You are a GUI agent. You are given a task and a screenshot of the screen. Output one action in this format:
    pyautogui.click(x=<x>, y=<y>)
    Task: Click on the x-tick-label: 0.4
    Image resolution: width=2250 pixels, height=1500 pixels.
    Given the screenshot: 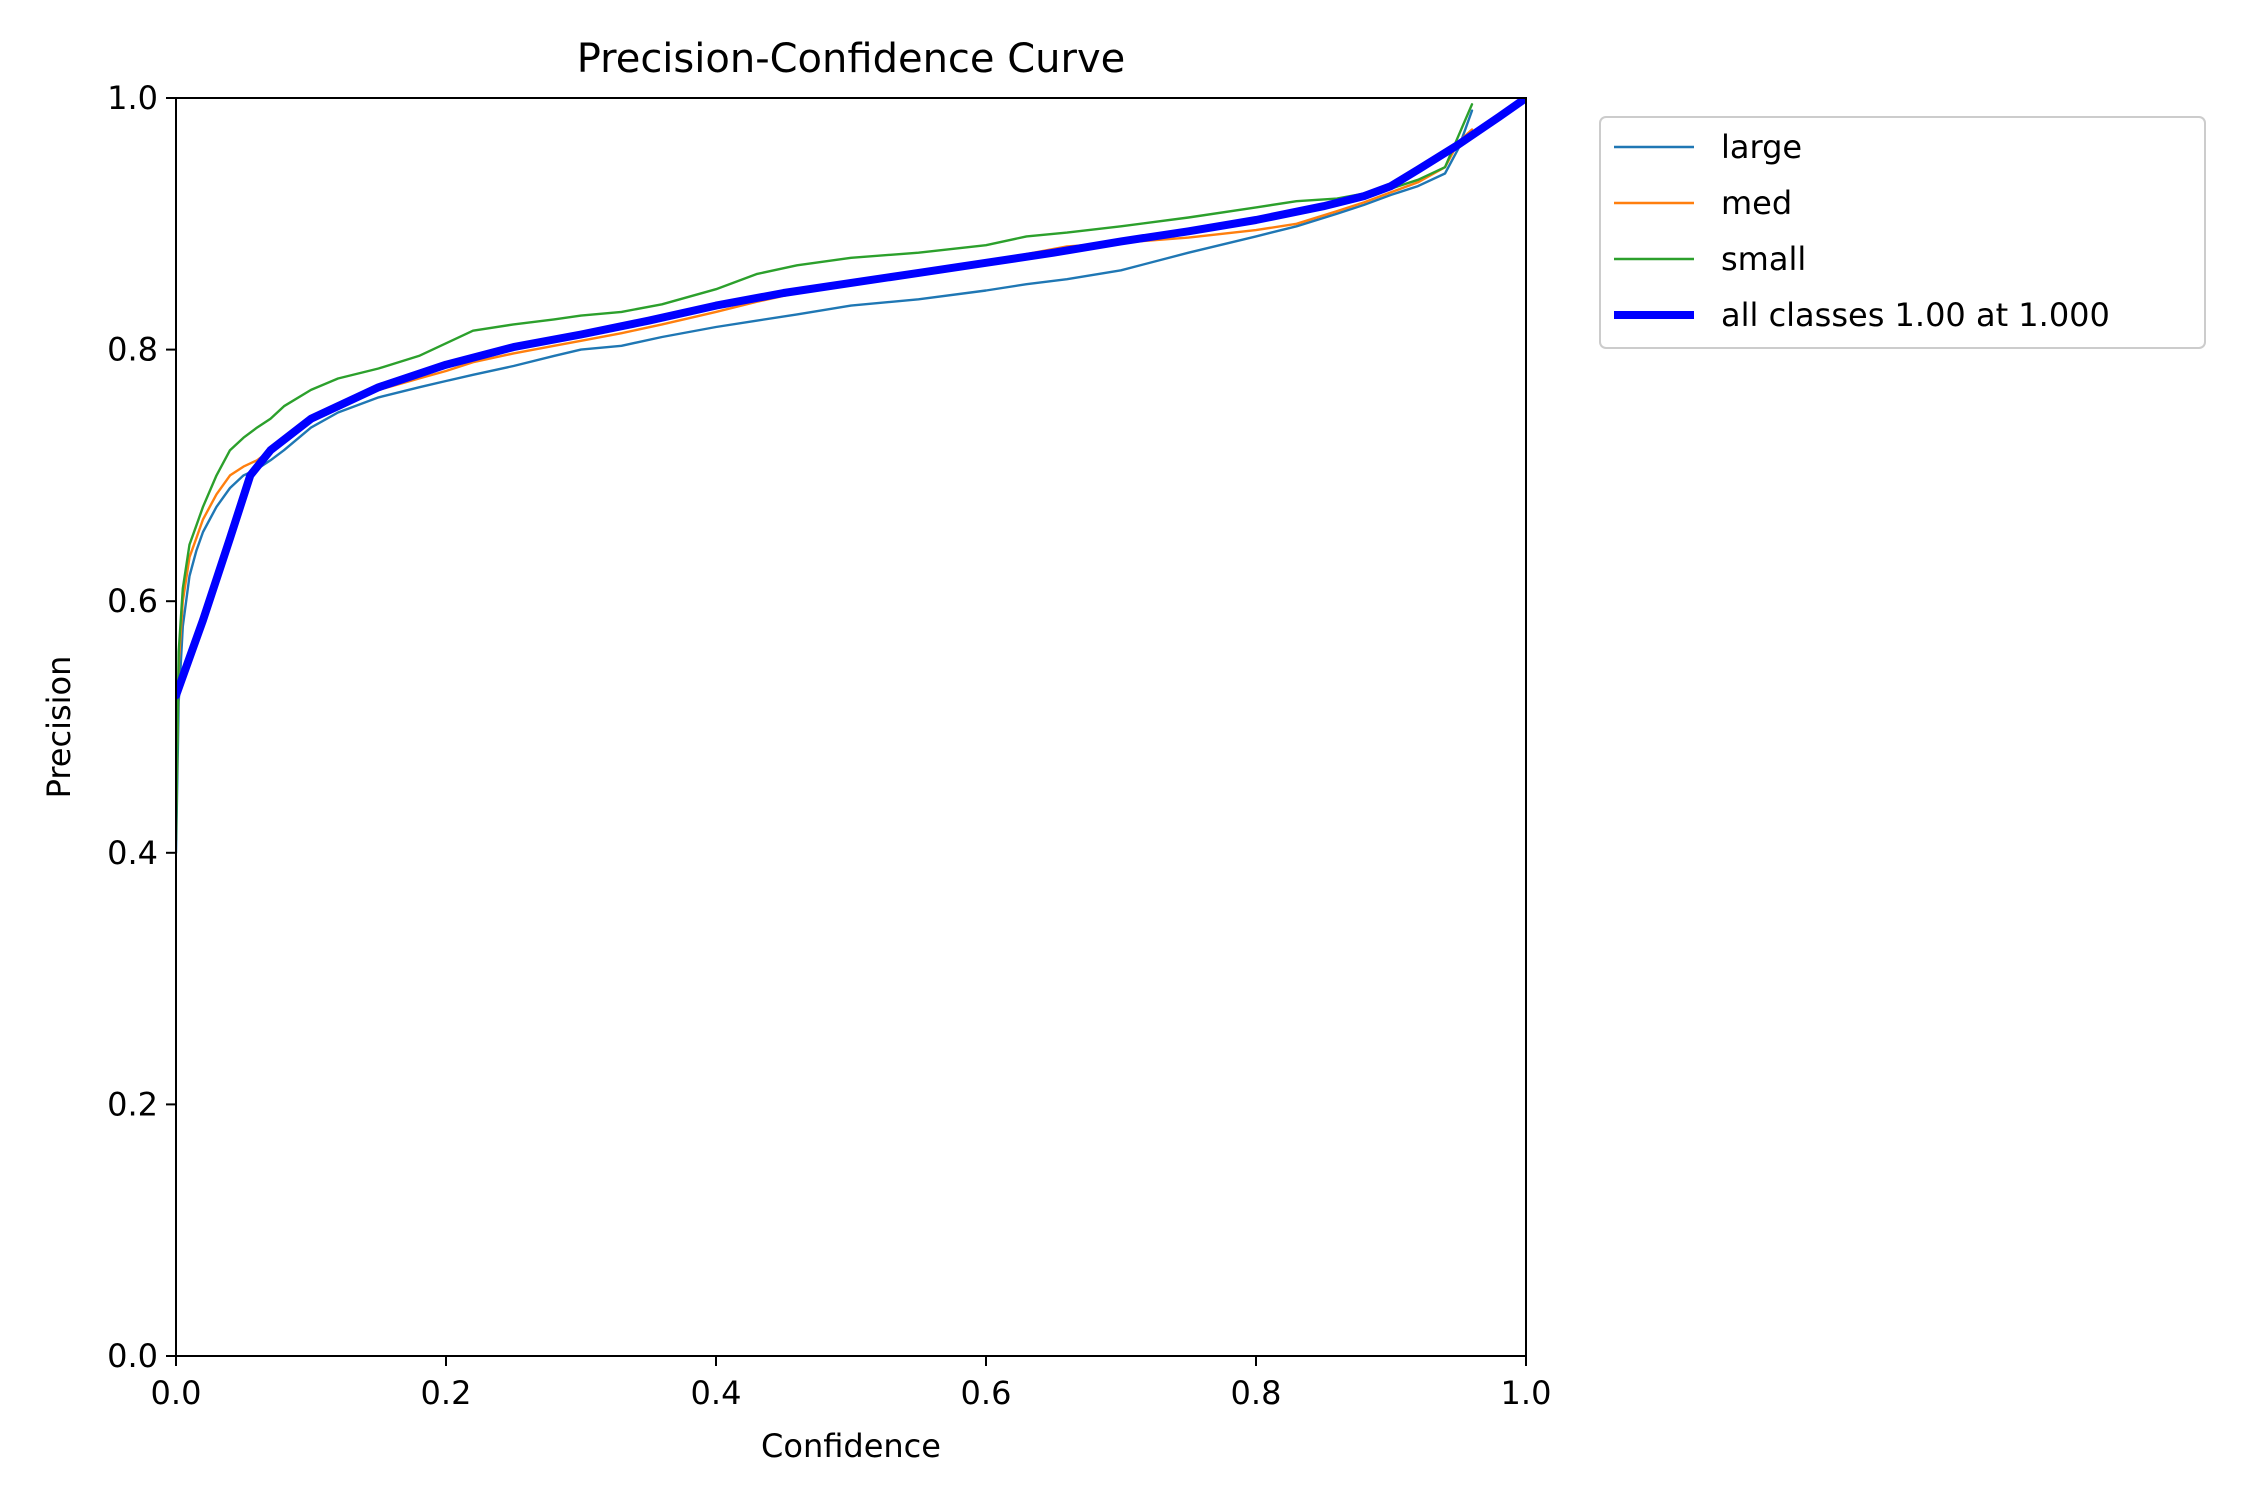 What is the action you would take?
    pyautogui.click(x=716, y=1393)
    